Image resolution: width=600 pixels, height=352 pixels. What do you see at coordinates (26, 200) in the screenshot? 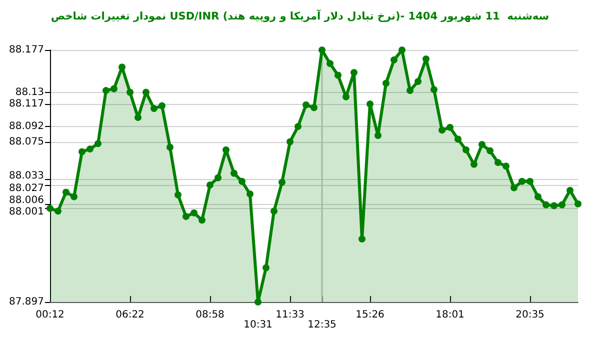
I see `y-tick-label: 88.006` at bounding box center [26, 200].